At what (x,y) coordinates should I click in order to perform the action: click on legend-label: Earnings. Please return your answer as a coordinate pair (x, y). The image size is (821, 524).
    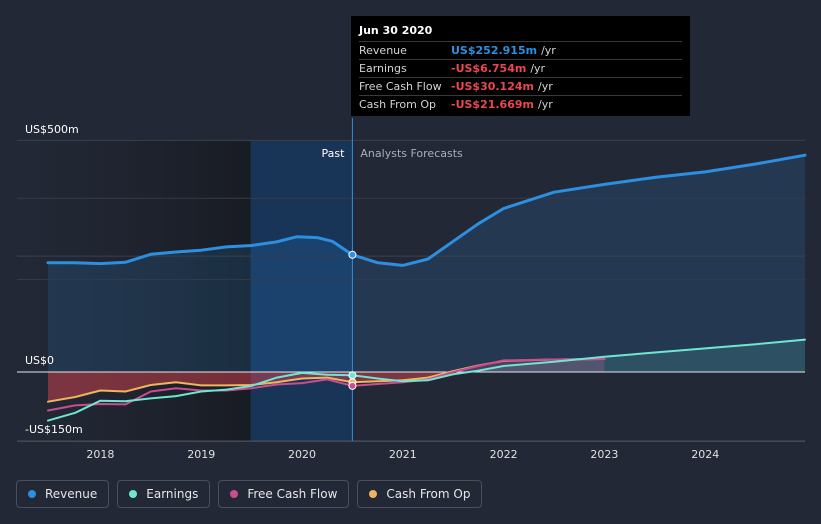
    Looking at the image, I should click on (172, 494).